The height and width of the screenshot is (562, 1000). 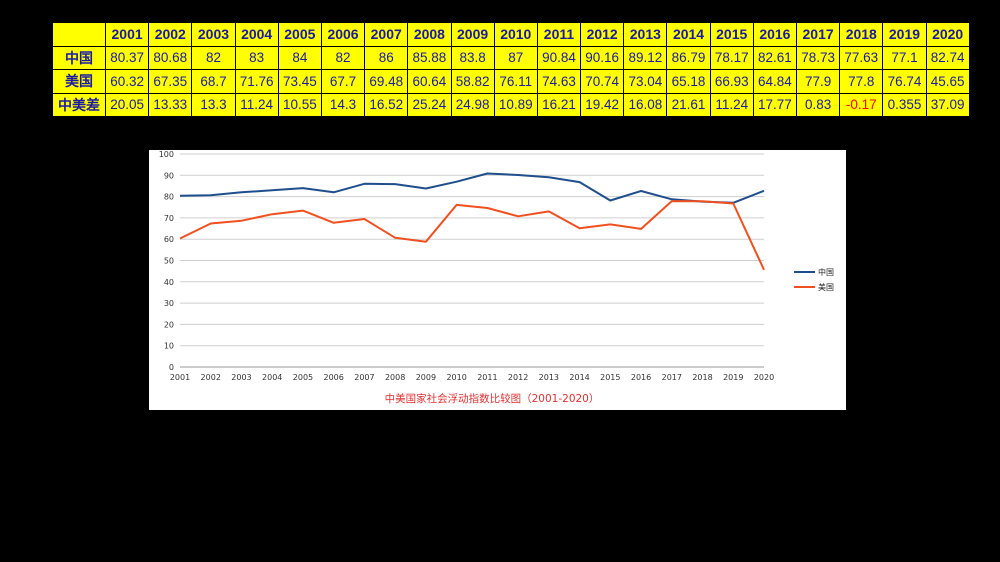 I want to click on legend-label: 中国, so click(x=826, y=272).